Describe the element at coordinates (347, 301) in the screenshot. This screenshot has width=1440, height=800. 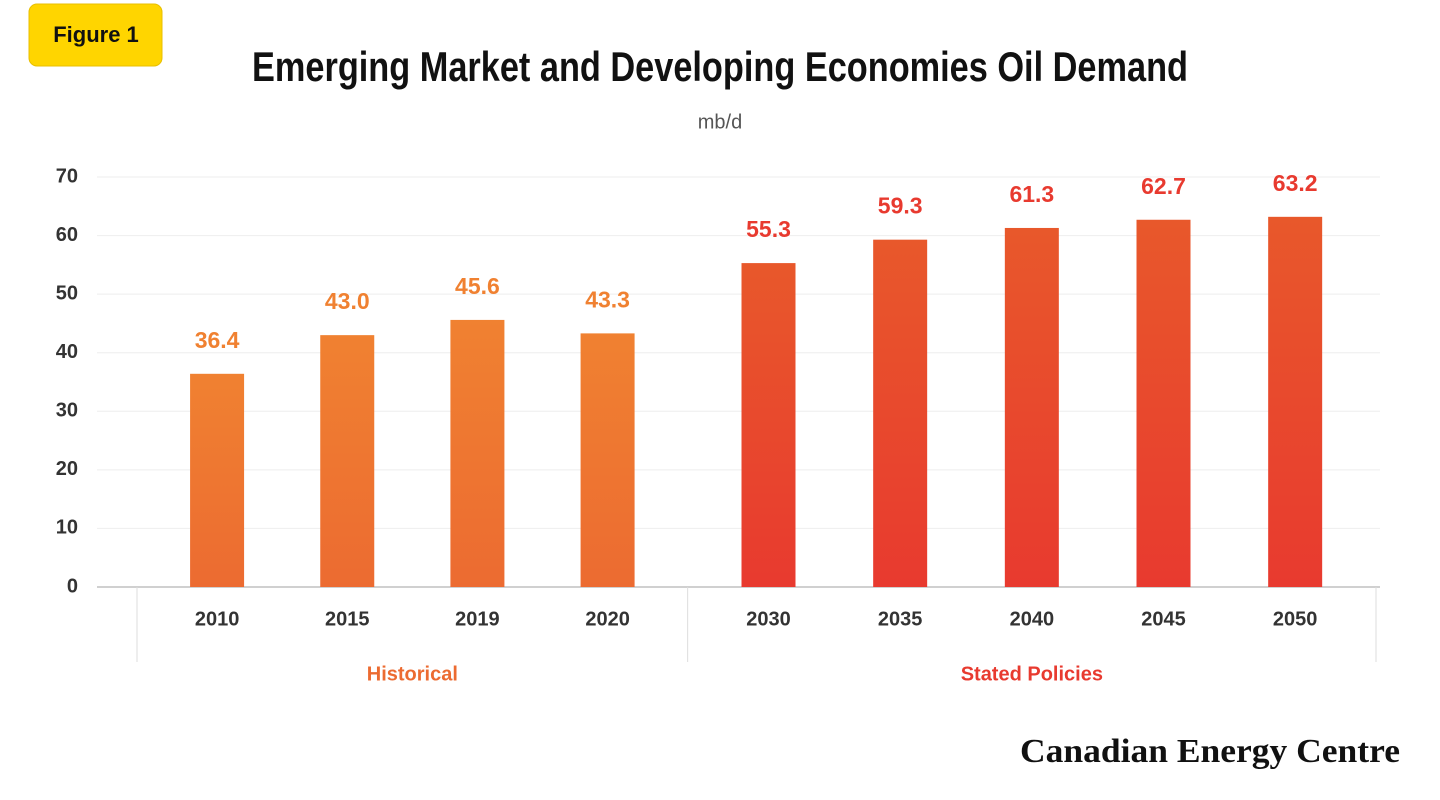
I see `data-label: 43.0` at that location.